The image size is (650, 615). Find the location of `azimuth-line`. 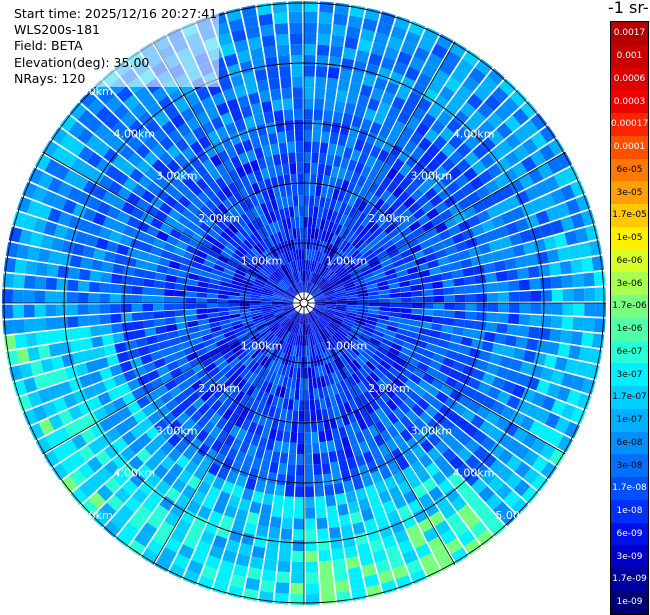

azimuth-line is located at coordinates (228, 433).